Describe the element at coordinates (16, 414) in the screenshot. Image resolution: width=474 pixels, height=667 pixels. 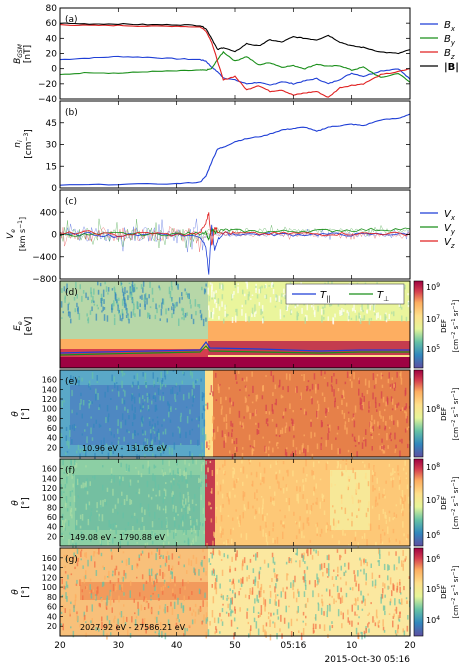
I see `panel-e-ylabel: θ` at that location.